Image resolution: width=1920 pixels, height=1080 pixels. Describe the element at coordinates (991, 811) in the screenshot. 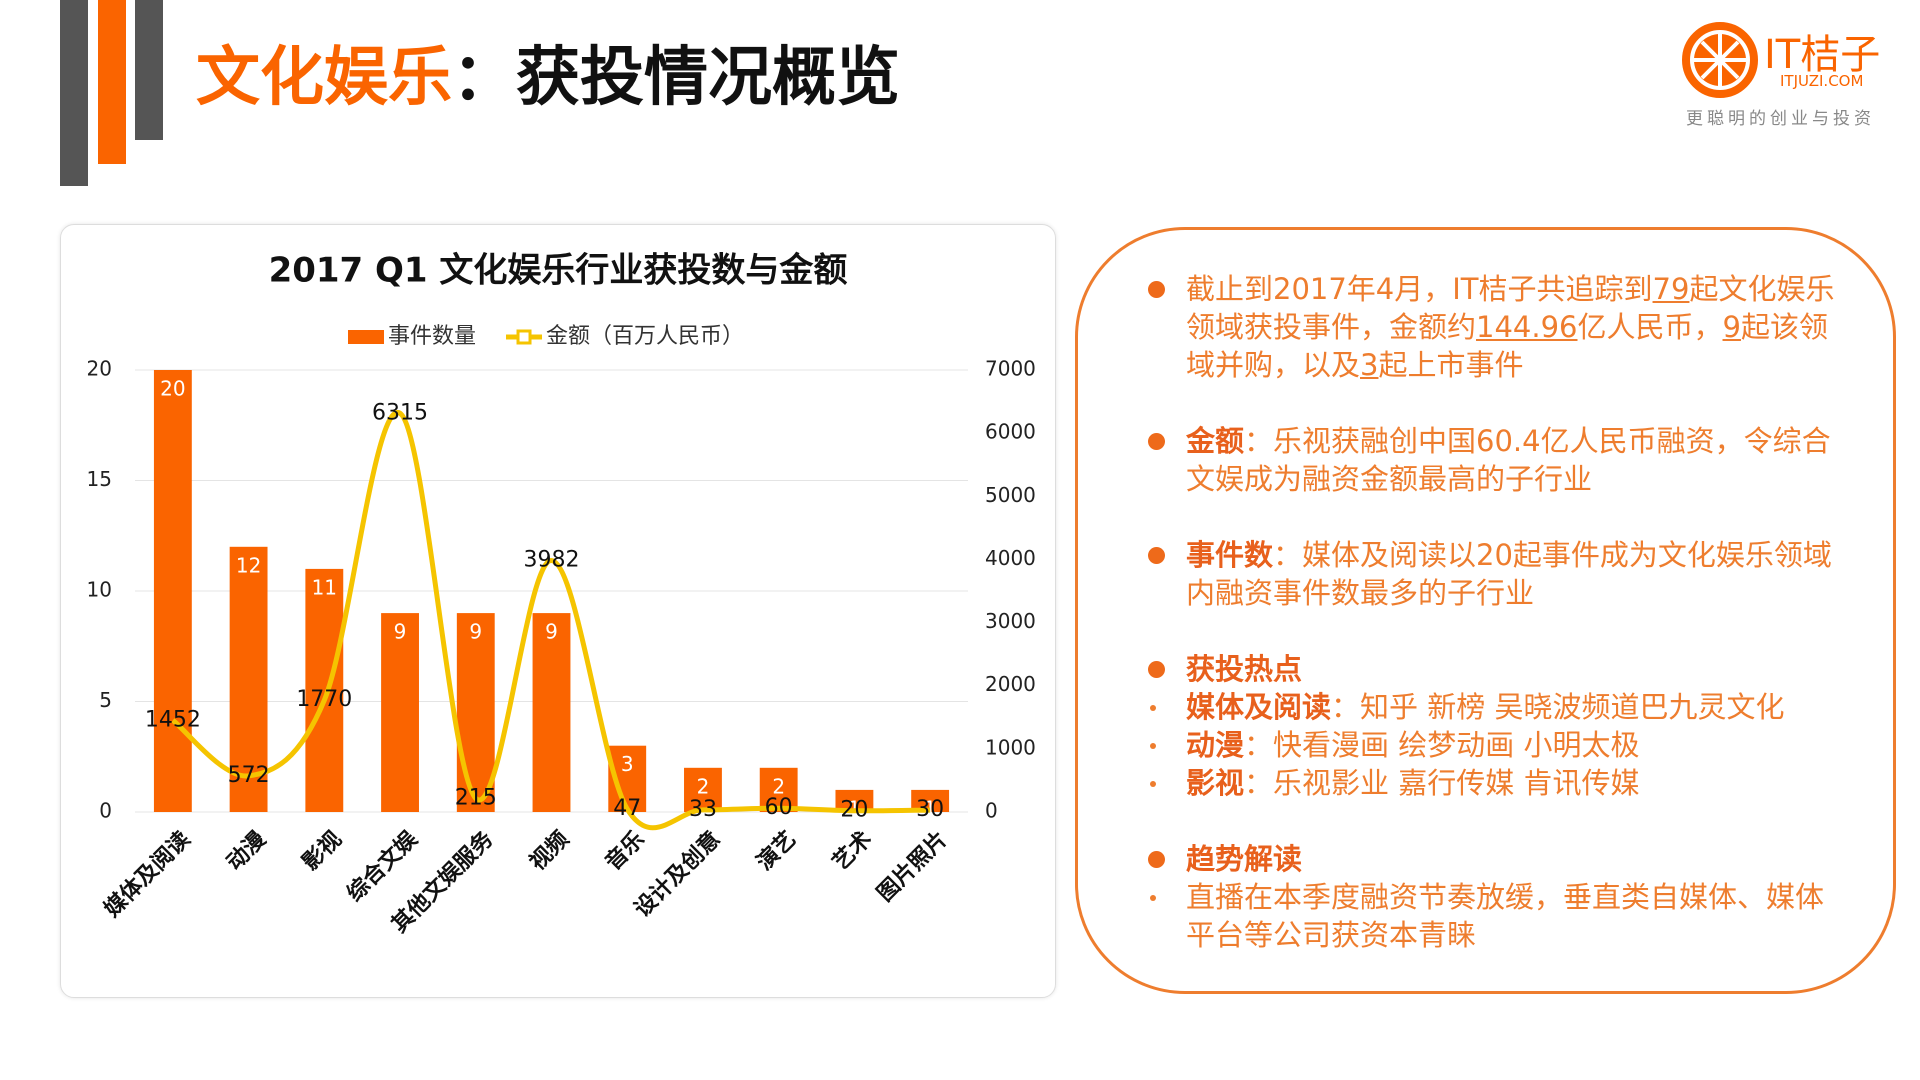

I see `y2-tick-label: 0` at that location.